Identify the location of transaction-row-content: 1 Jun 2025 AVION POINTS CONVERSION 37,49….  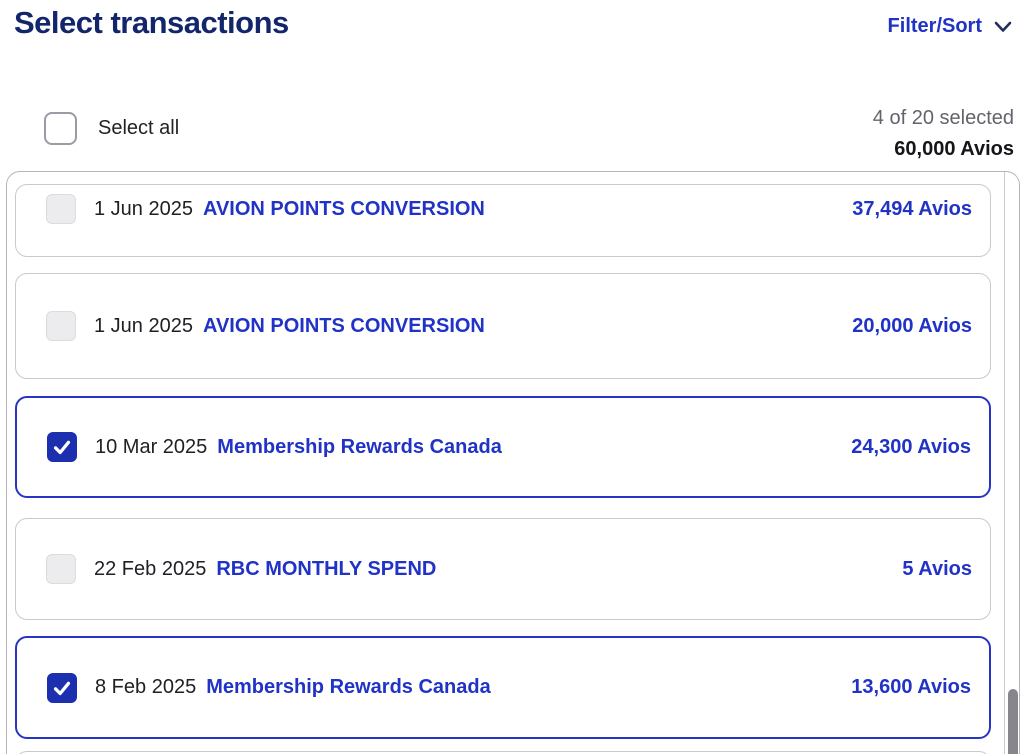
(503, 209).